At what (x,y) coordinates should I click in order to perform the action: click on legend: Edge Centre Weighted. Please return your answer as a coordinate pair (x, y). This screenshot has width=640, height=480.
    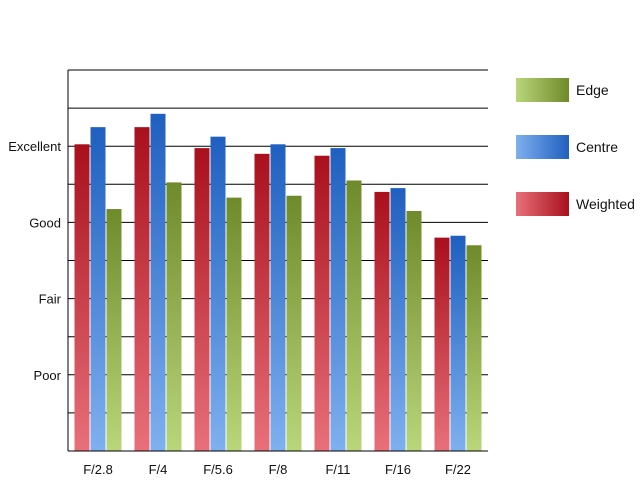
    Looking at the image, I should click on (575, 147).